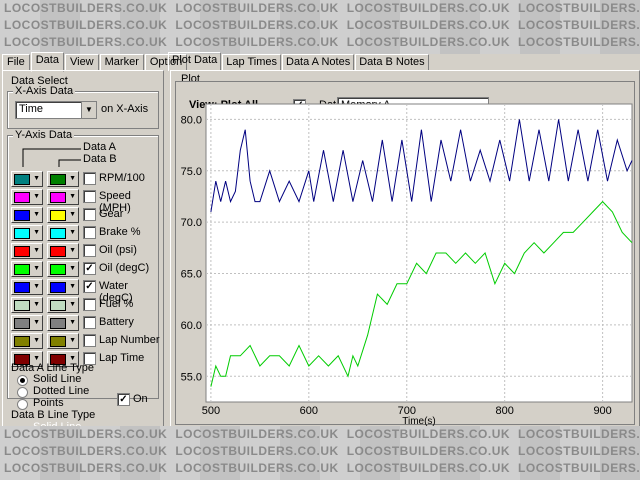 The width and height of the screenshot is (640, 480). What do you see at coordinates (22, 404) in the screenshot?
I see `radio-points` at bounding box center [22, 404].